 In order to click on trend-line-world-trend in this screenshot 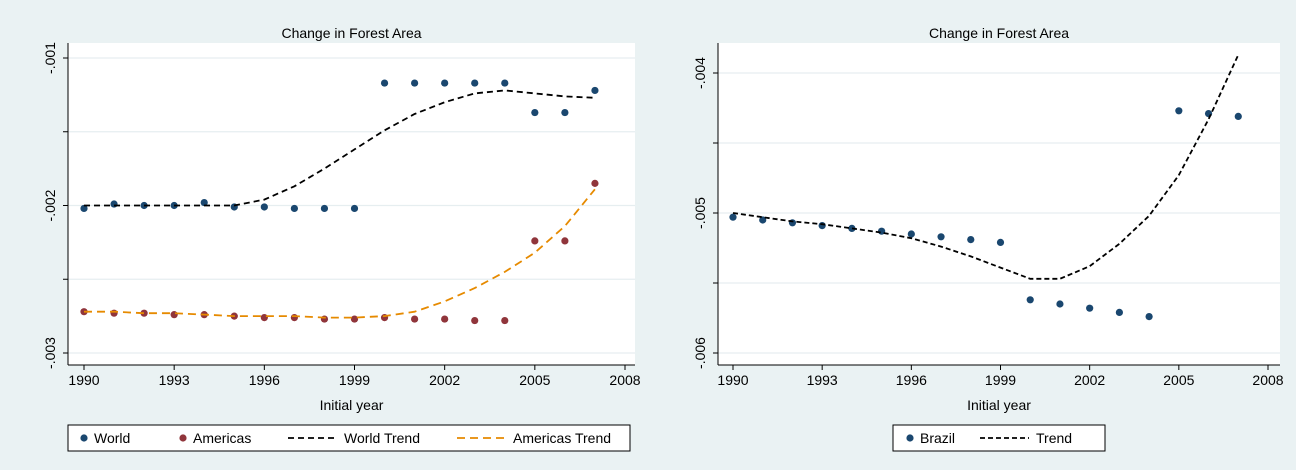, I will do `click(339, 148)`.